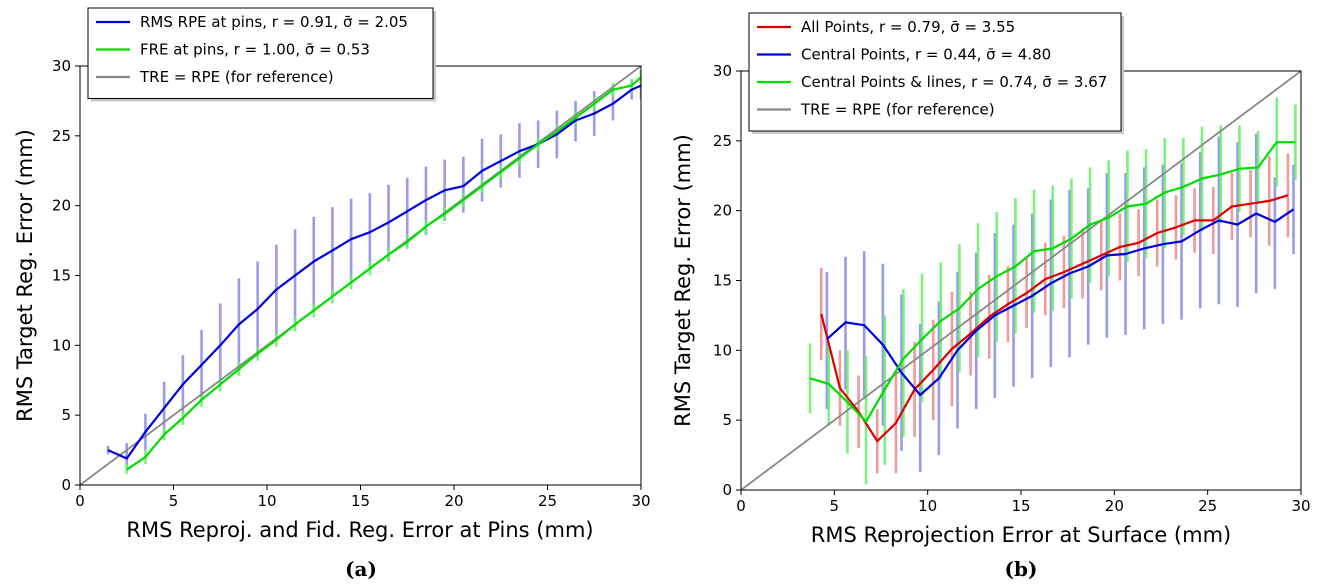  Describe the element at coordinates (1021, 535) in the screenshot. I see `x-axis-label: RMS Reprojection Error at Surface (mm)` at that location.